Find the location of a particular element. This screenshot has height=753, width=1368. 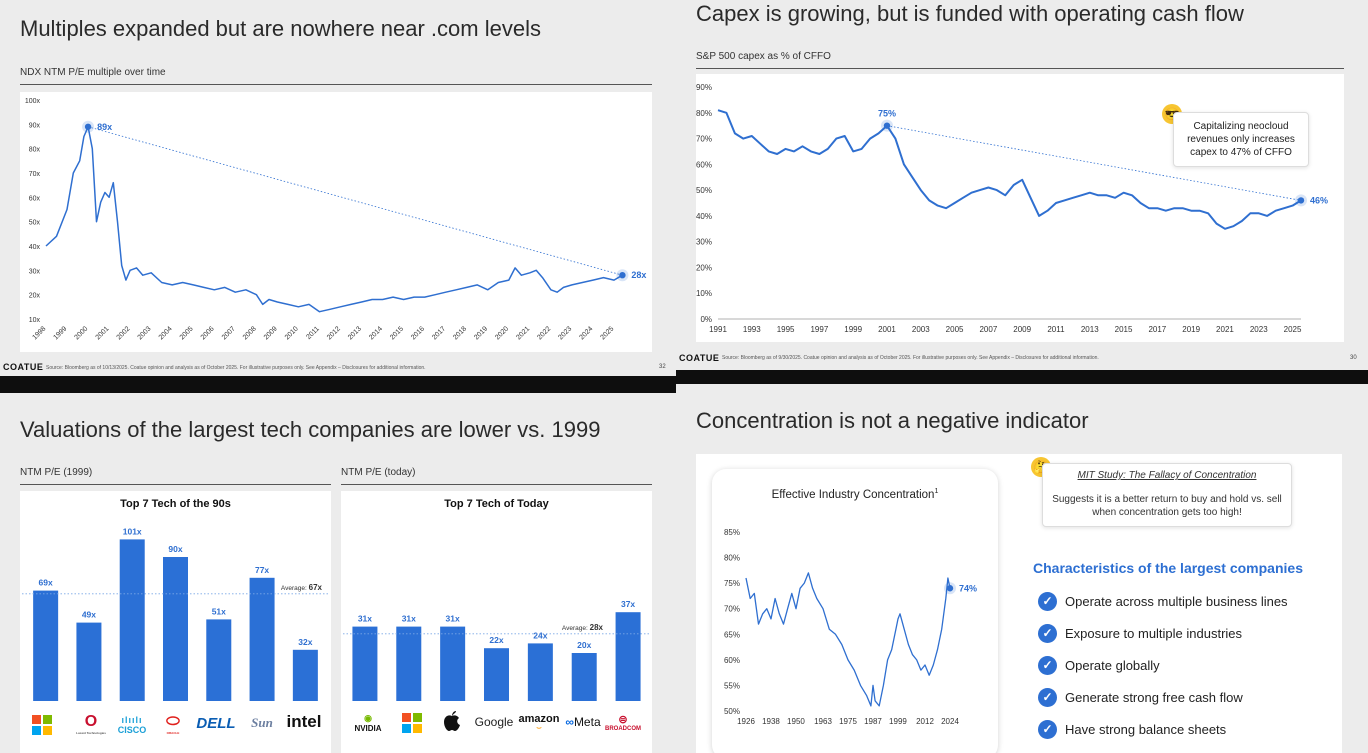

average-label: Average: 28x is located at coordinates (583, 627).